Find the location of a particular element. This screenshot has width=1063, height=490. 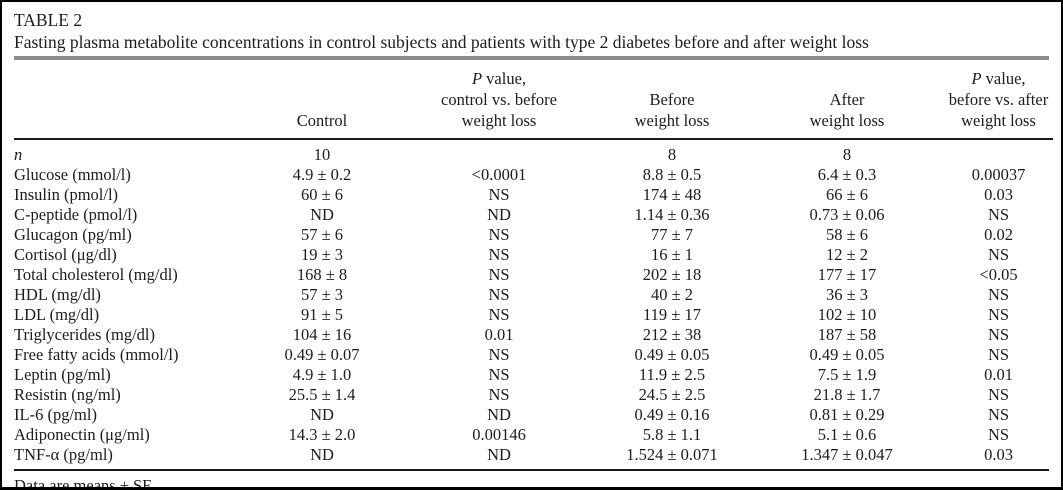

cell-control: 0.49 ± 0.07 is located at coordinates (322, 354).